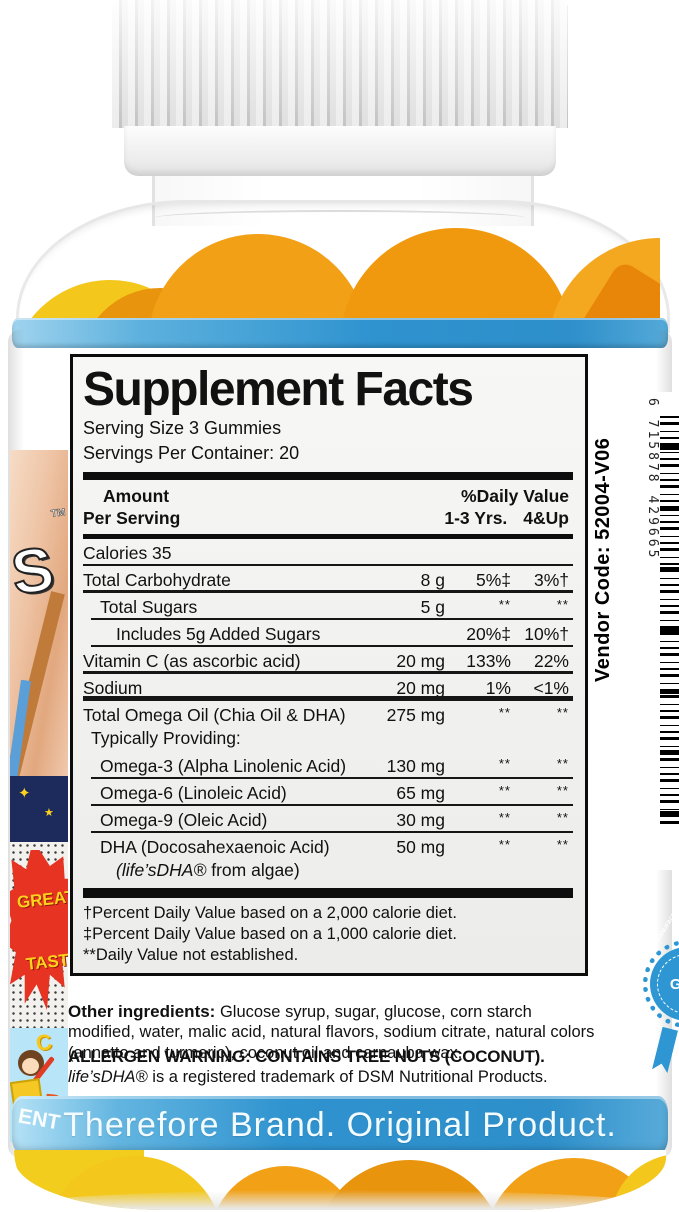  What do you see at coordinates (191, 954) in the screenshot?
I see `footnote-line: **Daily Value not established.` at bounding box center [191, 954].